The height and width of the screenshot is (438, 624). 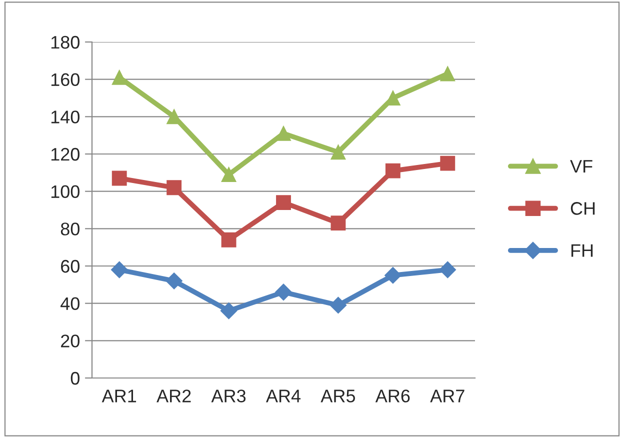 What do you see at coordinates (75, 378) in the screenshot?
I see `y-tick-label: 0` at bounding box center [75, 378].